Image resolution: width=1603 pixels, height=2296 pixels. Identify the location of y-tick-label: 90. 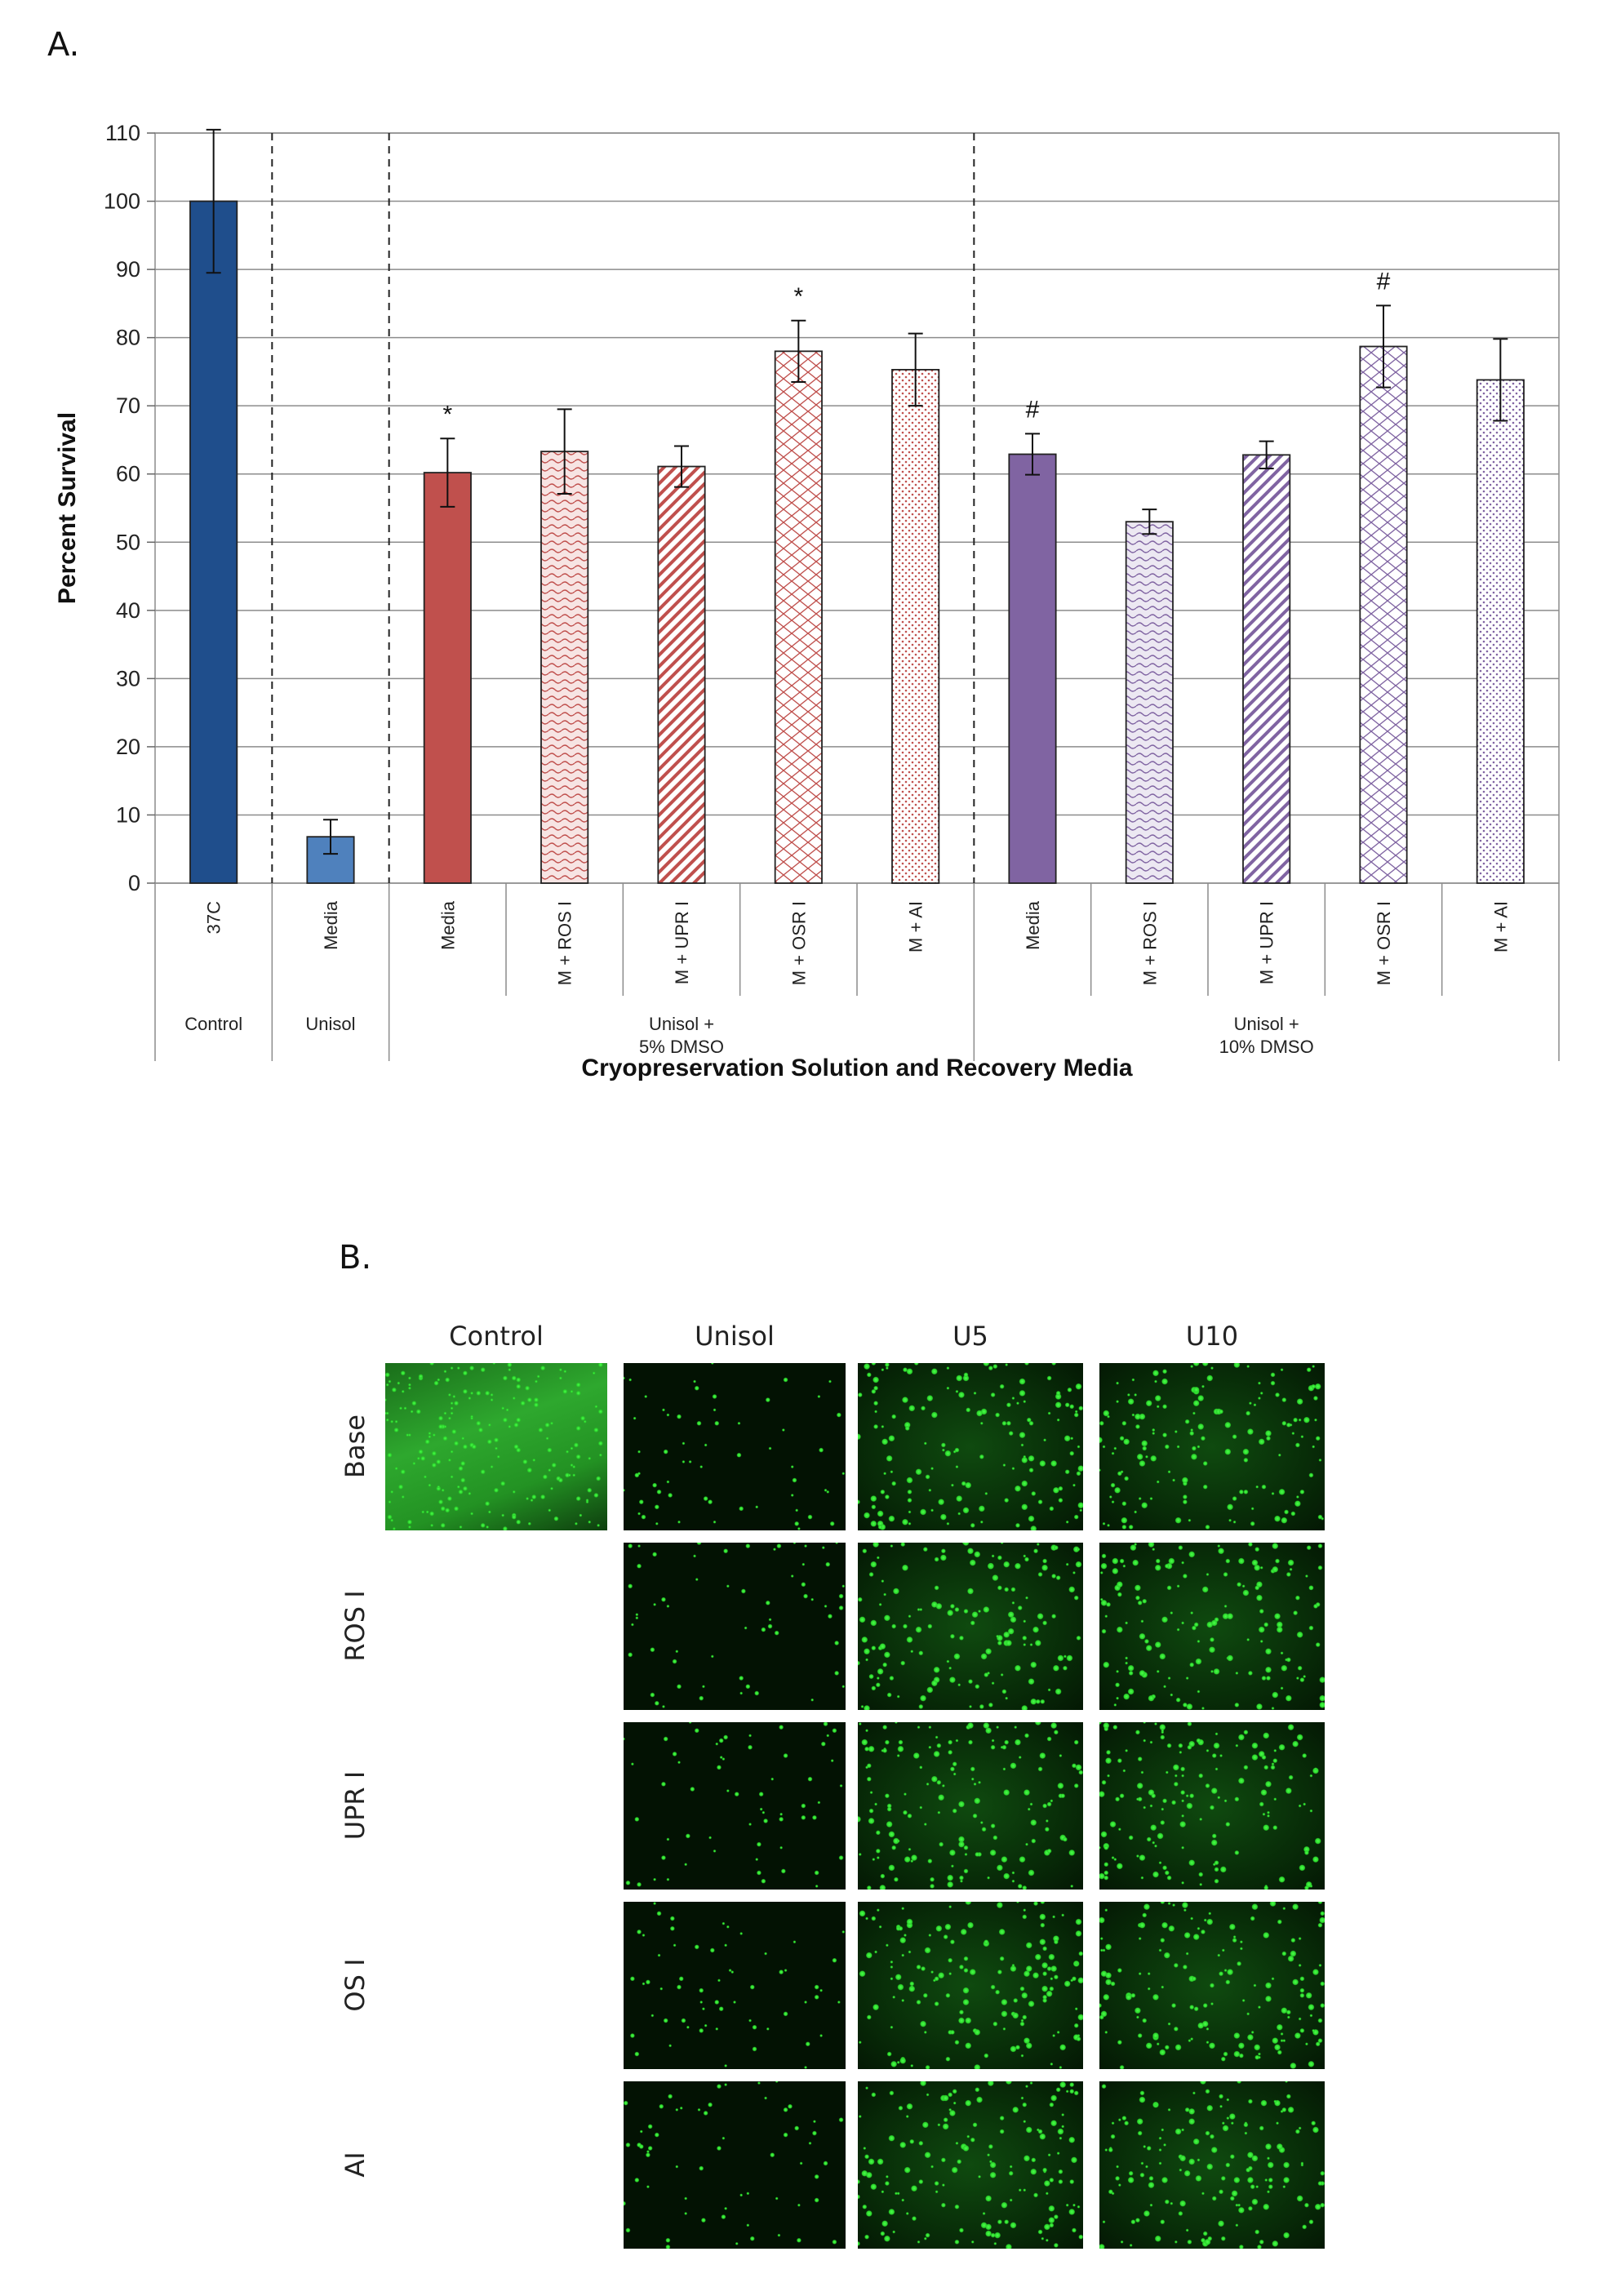
(128, 269).